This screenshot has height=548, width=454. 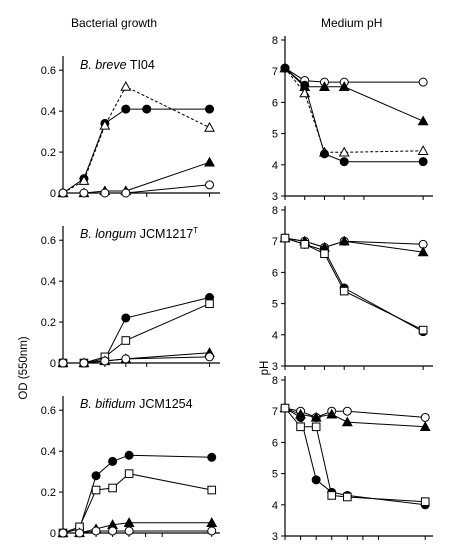 I want to click on panel-title-bifidum: B. bifidum JCM1254, so click(x=136, y=404).